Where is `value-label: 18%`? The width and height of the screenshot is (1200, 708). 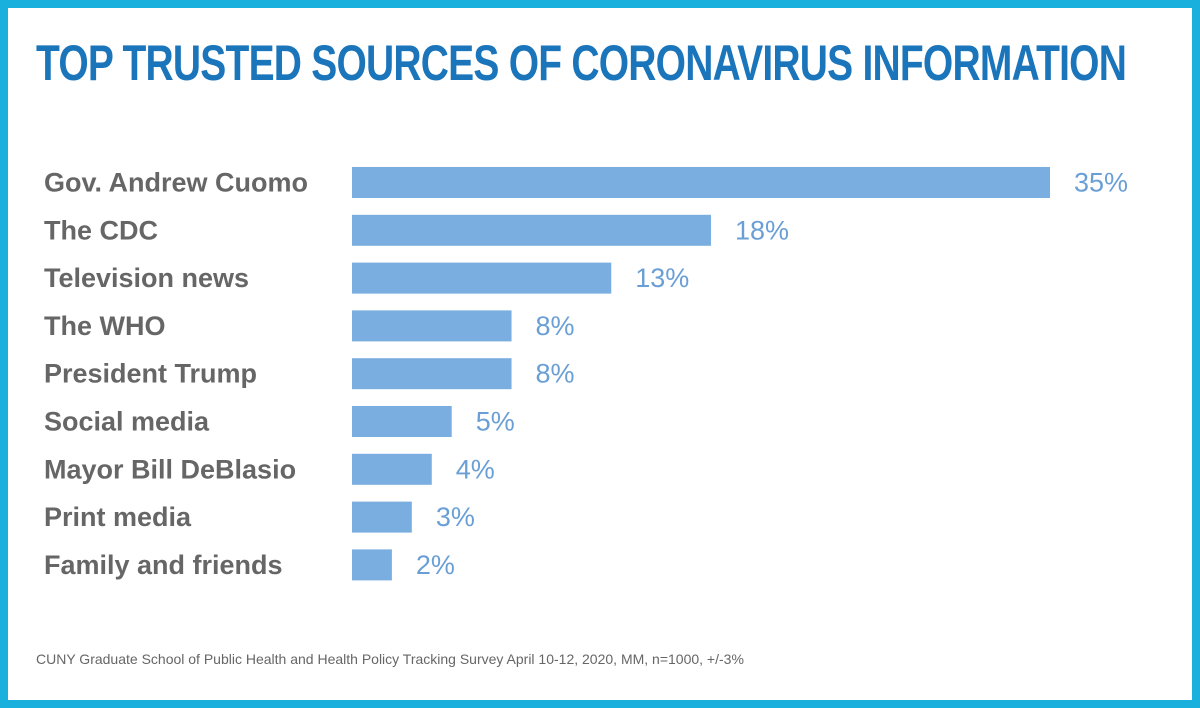
value-label: 18% is located at coordinates (762, 230).